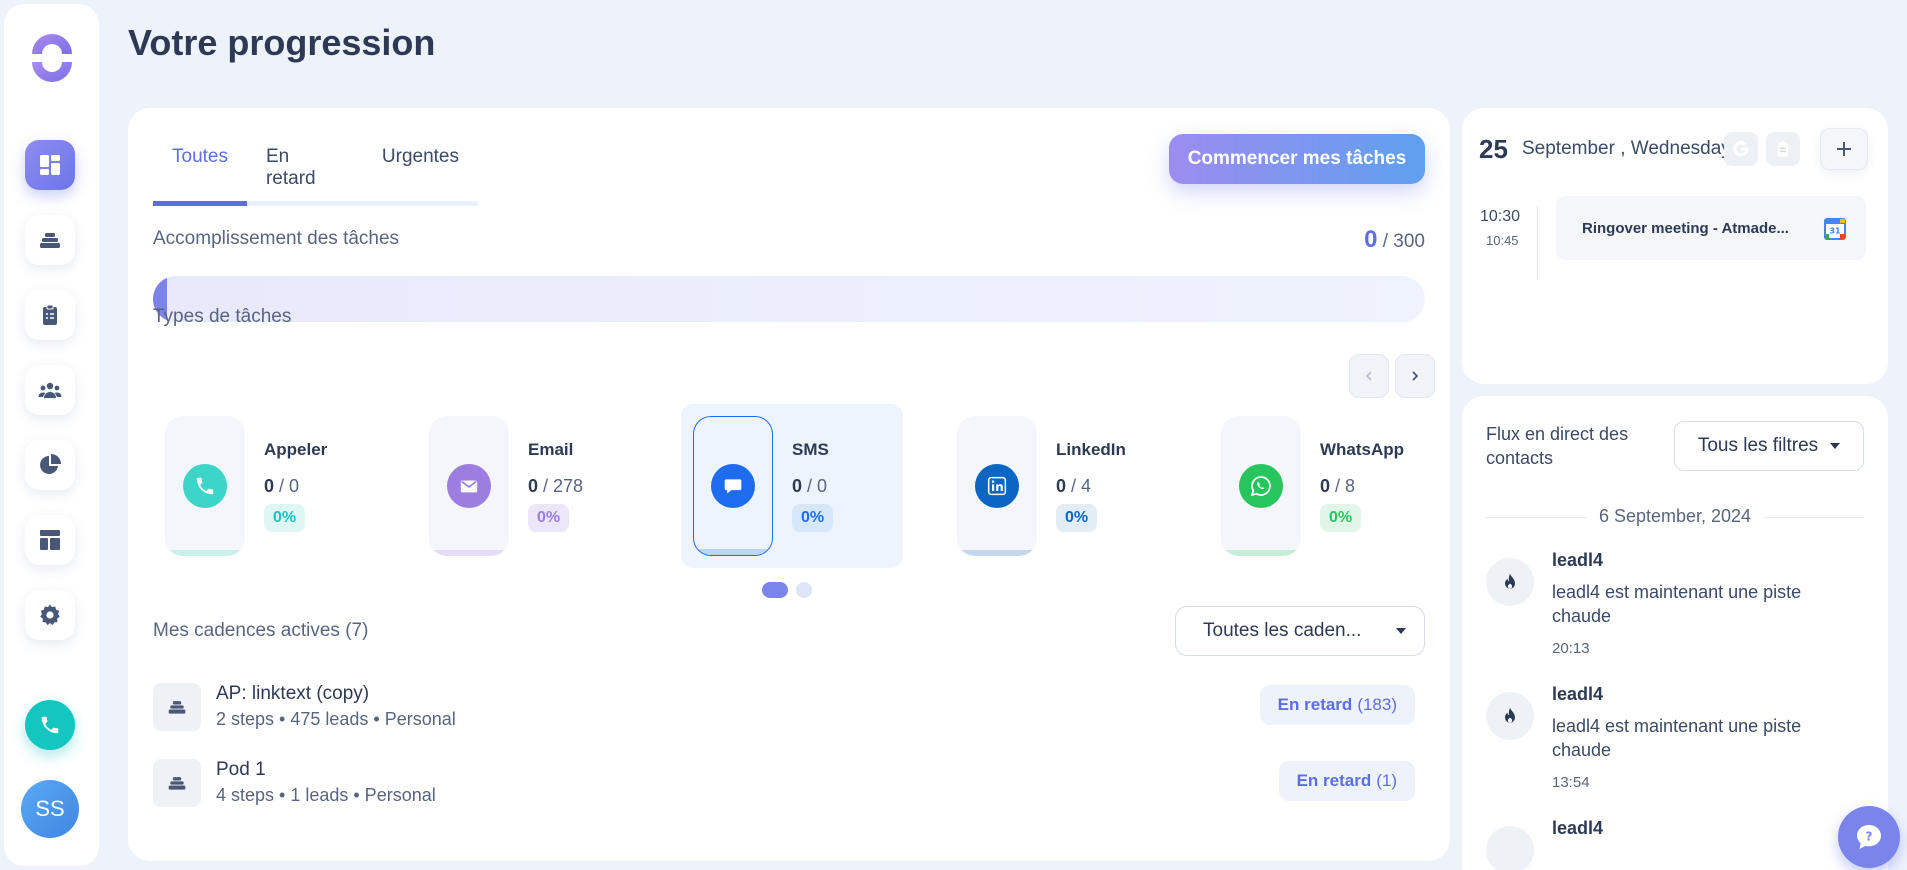  I want to click on plus-icon, so click(1844, 149).